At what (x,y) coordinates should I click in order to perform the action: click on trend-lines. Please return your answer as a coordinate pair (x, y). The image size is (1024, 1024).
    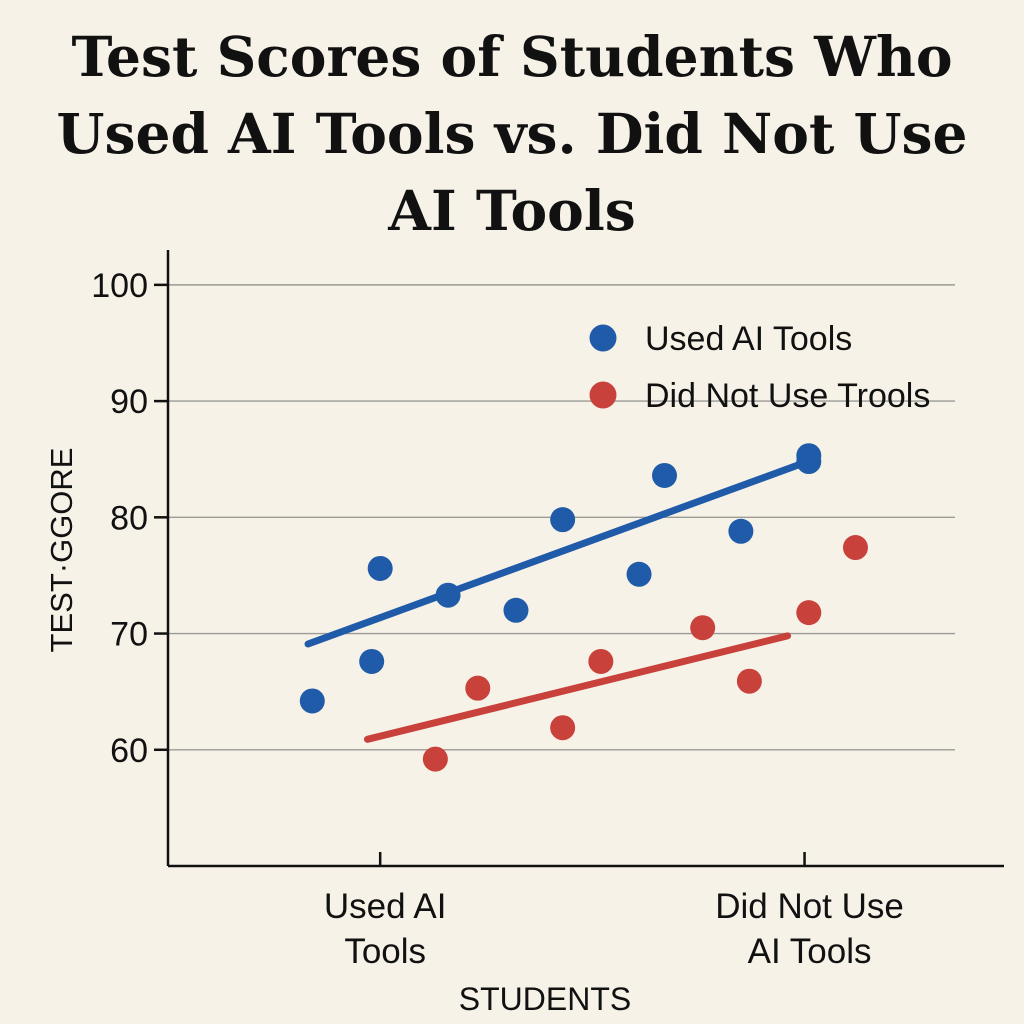
    Looking at the image, I should click on (556, 601).